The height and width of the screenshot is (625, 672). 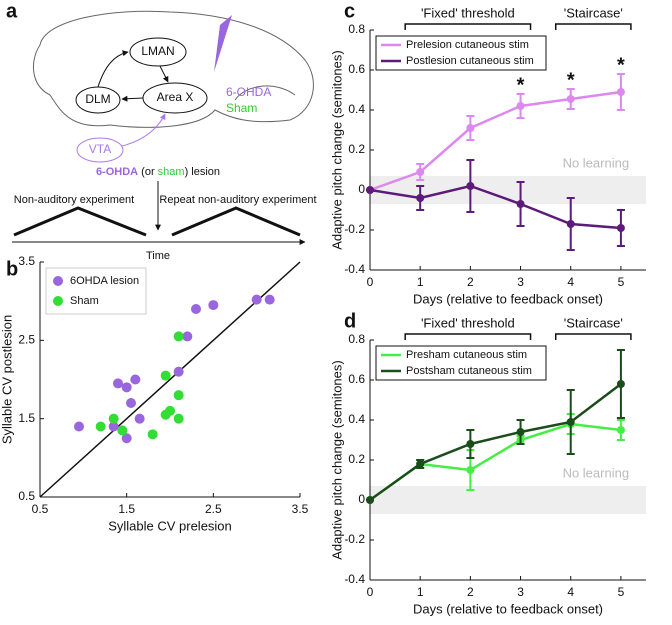 What do you see at coordinates (236, 221) in the screenshot?
I see `experiment` at bounding box center [236, 221].